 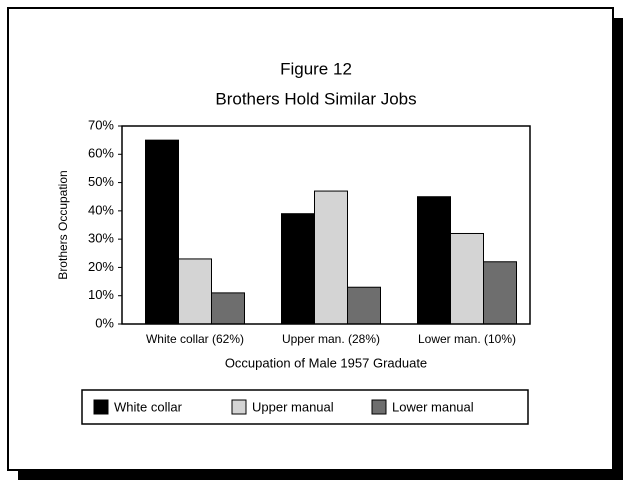 I want to click on legend-label: Upper manual, so click(x=293, y=406).